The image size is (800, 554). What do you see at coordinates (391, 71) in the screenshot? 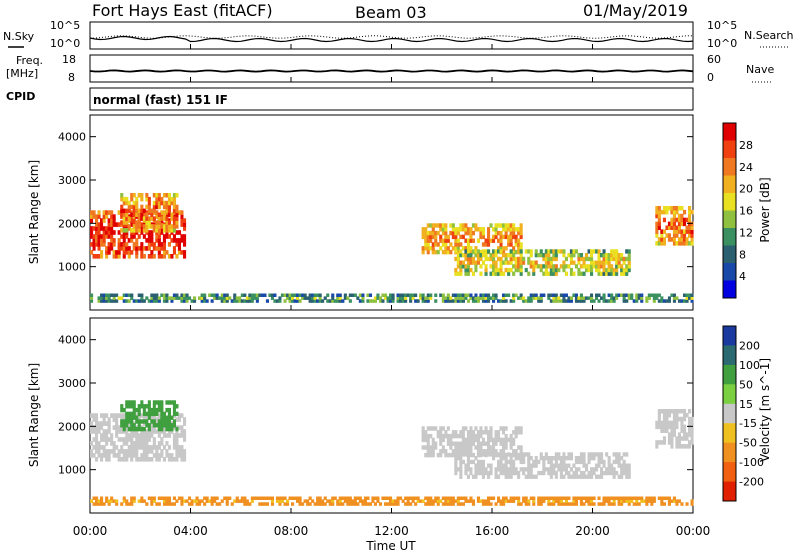
I see `freq-trace` at bounding box center [391, 71].